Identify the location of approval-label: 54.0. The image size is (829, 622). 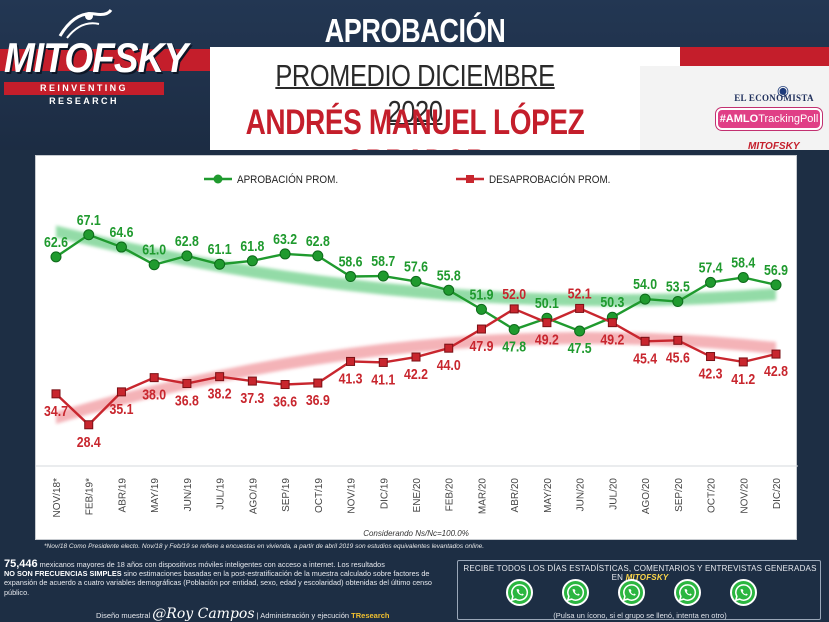
(645, 284).